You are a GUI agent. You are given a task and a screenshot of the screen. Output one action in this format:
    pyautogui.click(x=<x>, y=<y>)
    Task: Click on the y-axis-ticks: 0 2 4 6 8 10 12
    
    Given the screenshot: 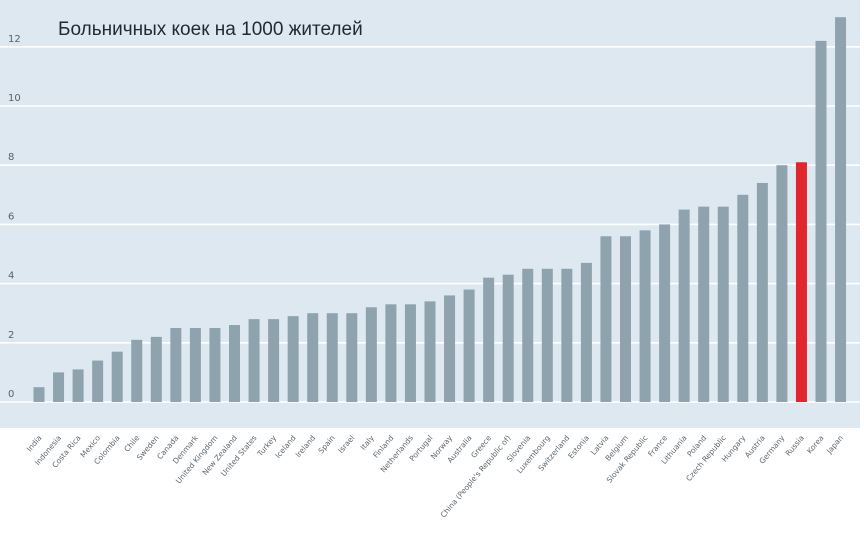 What is the action you would take?
    pyautogui.click(x=14, y=217)
    